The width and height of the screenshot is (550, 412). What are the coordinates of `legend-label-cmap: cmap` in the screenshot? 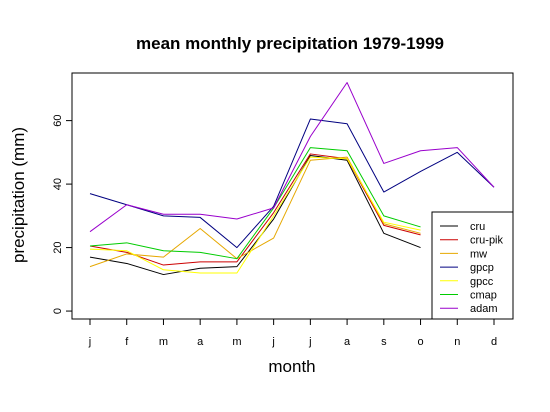 It's located at (483, 296).